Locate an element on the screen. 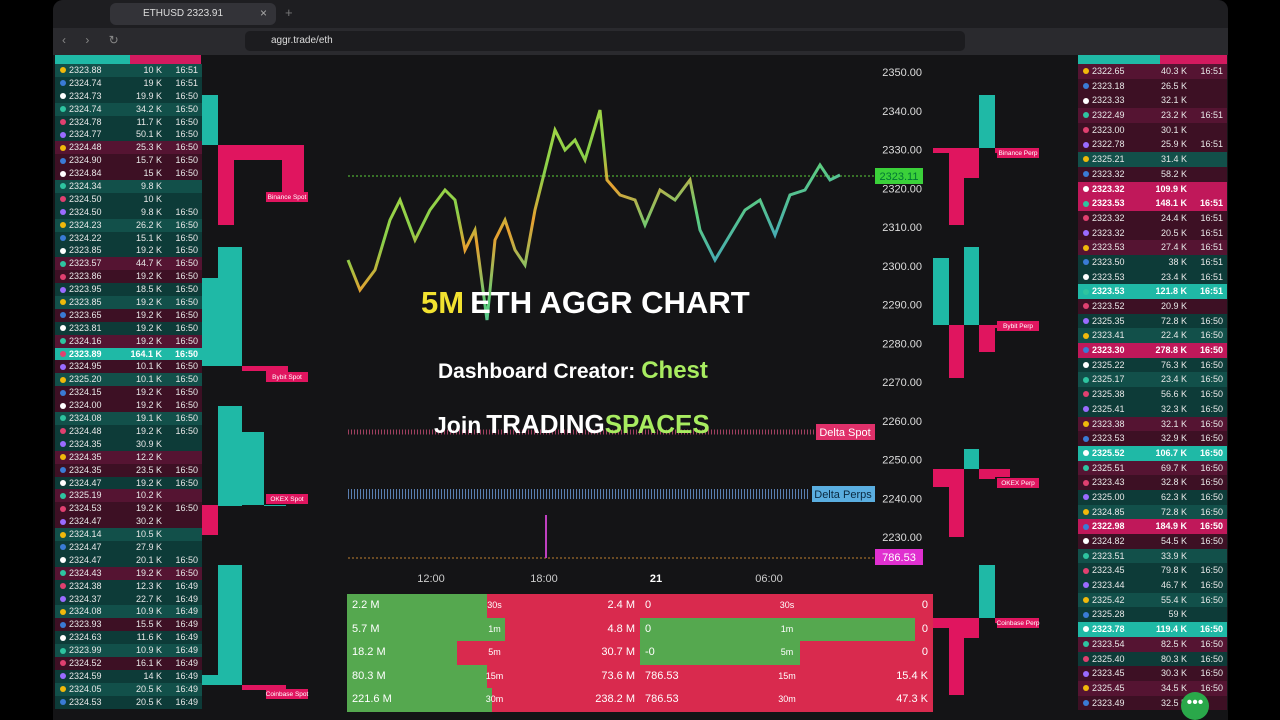 The height and width of the screenshot is (720, 1280). trade-row: 2325.42 55.4 K 16:50 is located at coordinates (1152, 600).